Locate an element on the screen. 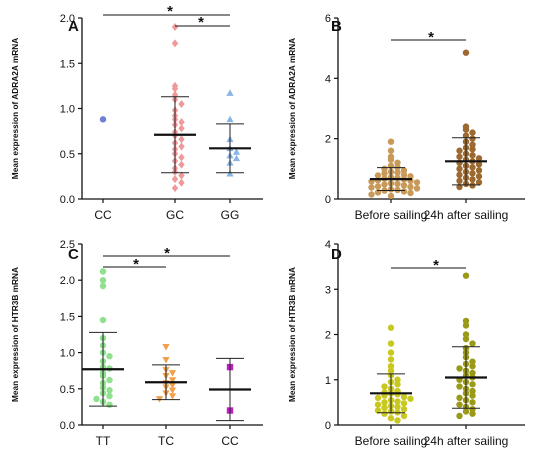 This screenshot has height=459, width=550. y-axis-label: Mean expression of HTR3B mRNA is located at coordinates (15, 334).